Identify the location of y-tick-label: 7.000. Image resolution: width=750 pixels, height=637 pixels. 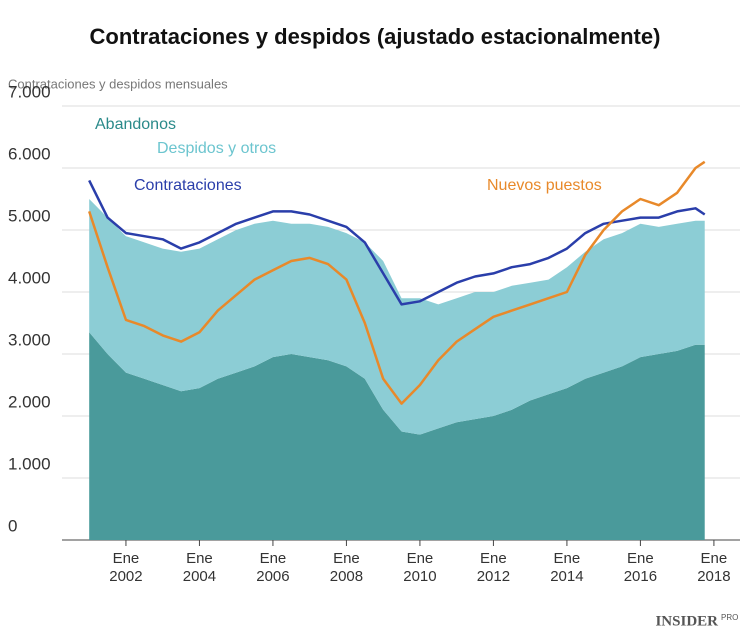
(29, 91).